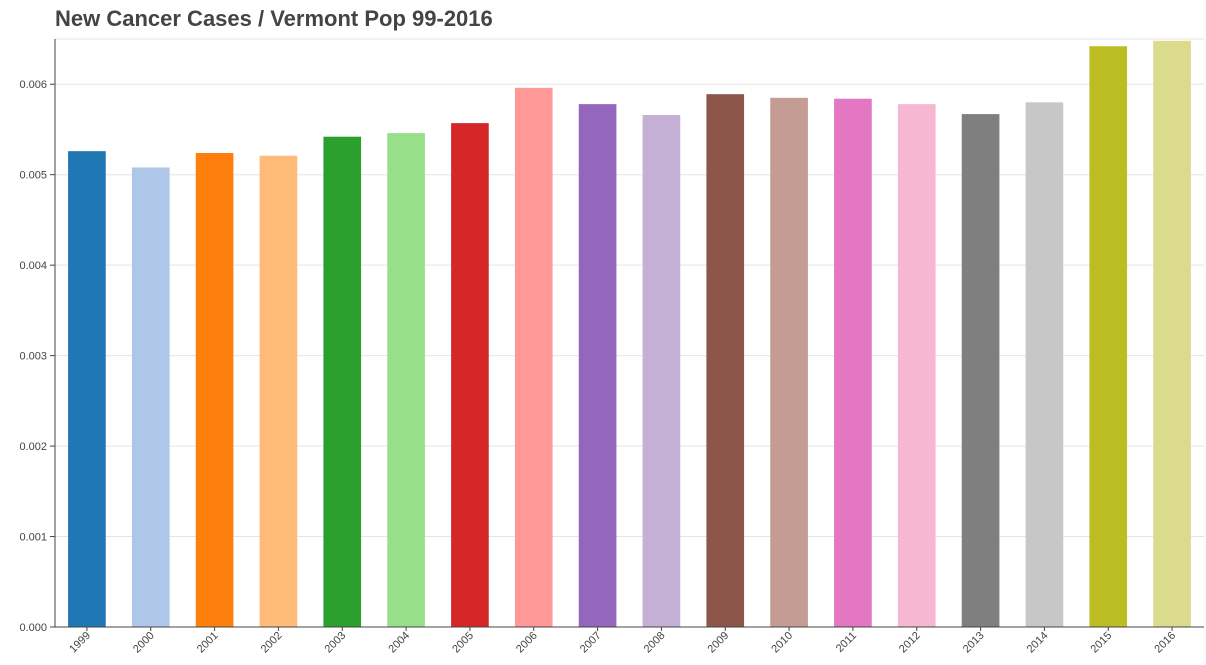  What do you see at coordinates (33, 85) in the screenshot?
I see `y-tick-label: 0.006` at bounding box center [33, 85].